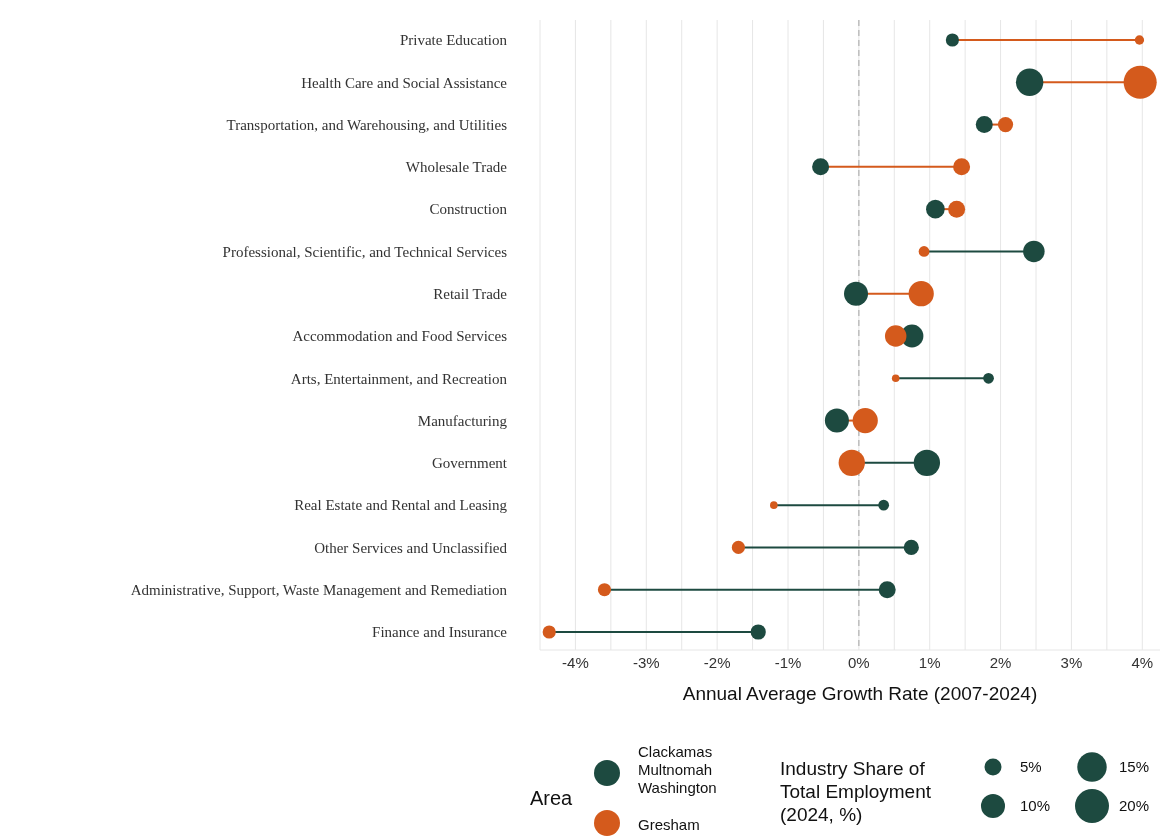 This screenshot has height=837, width=1171. I want to click on legend-label: Gresham, so click(669, 824).